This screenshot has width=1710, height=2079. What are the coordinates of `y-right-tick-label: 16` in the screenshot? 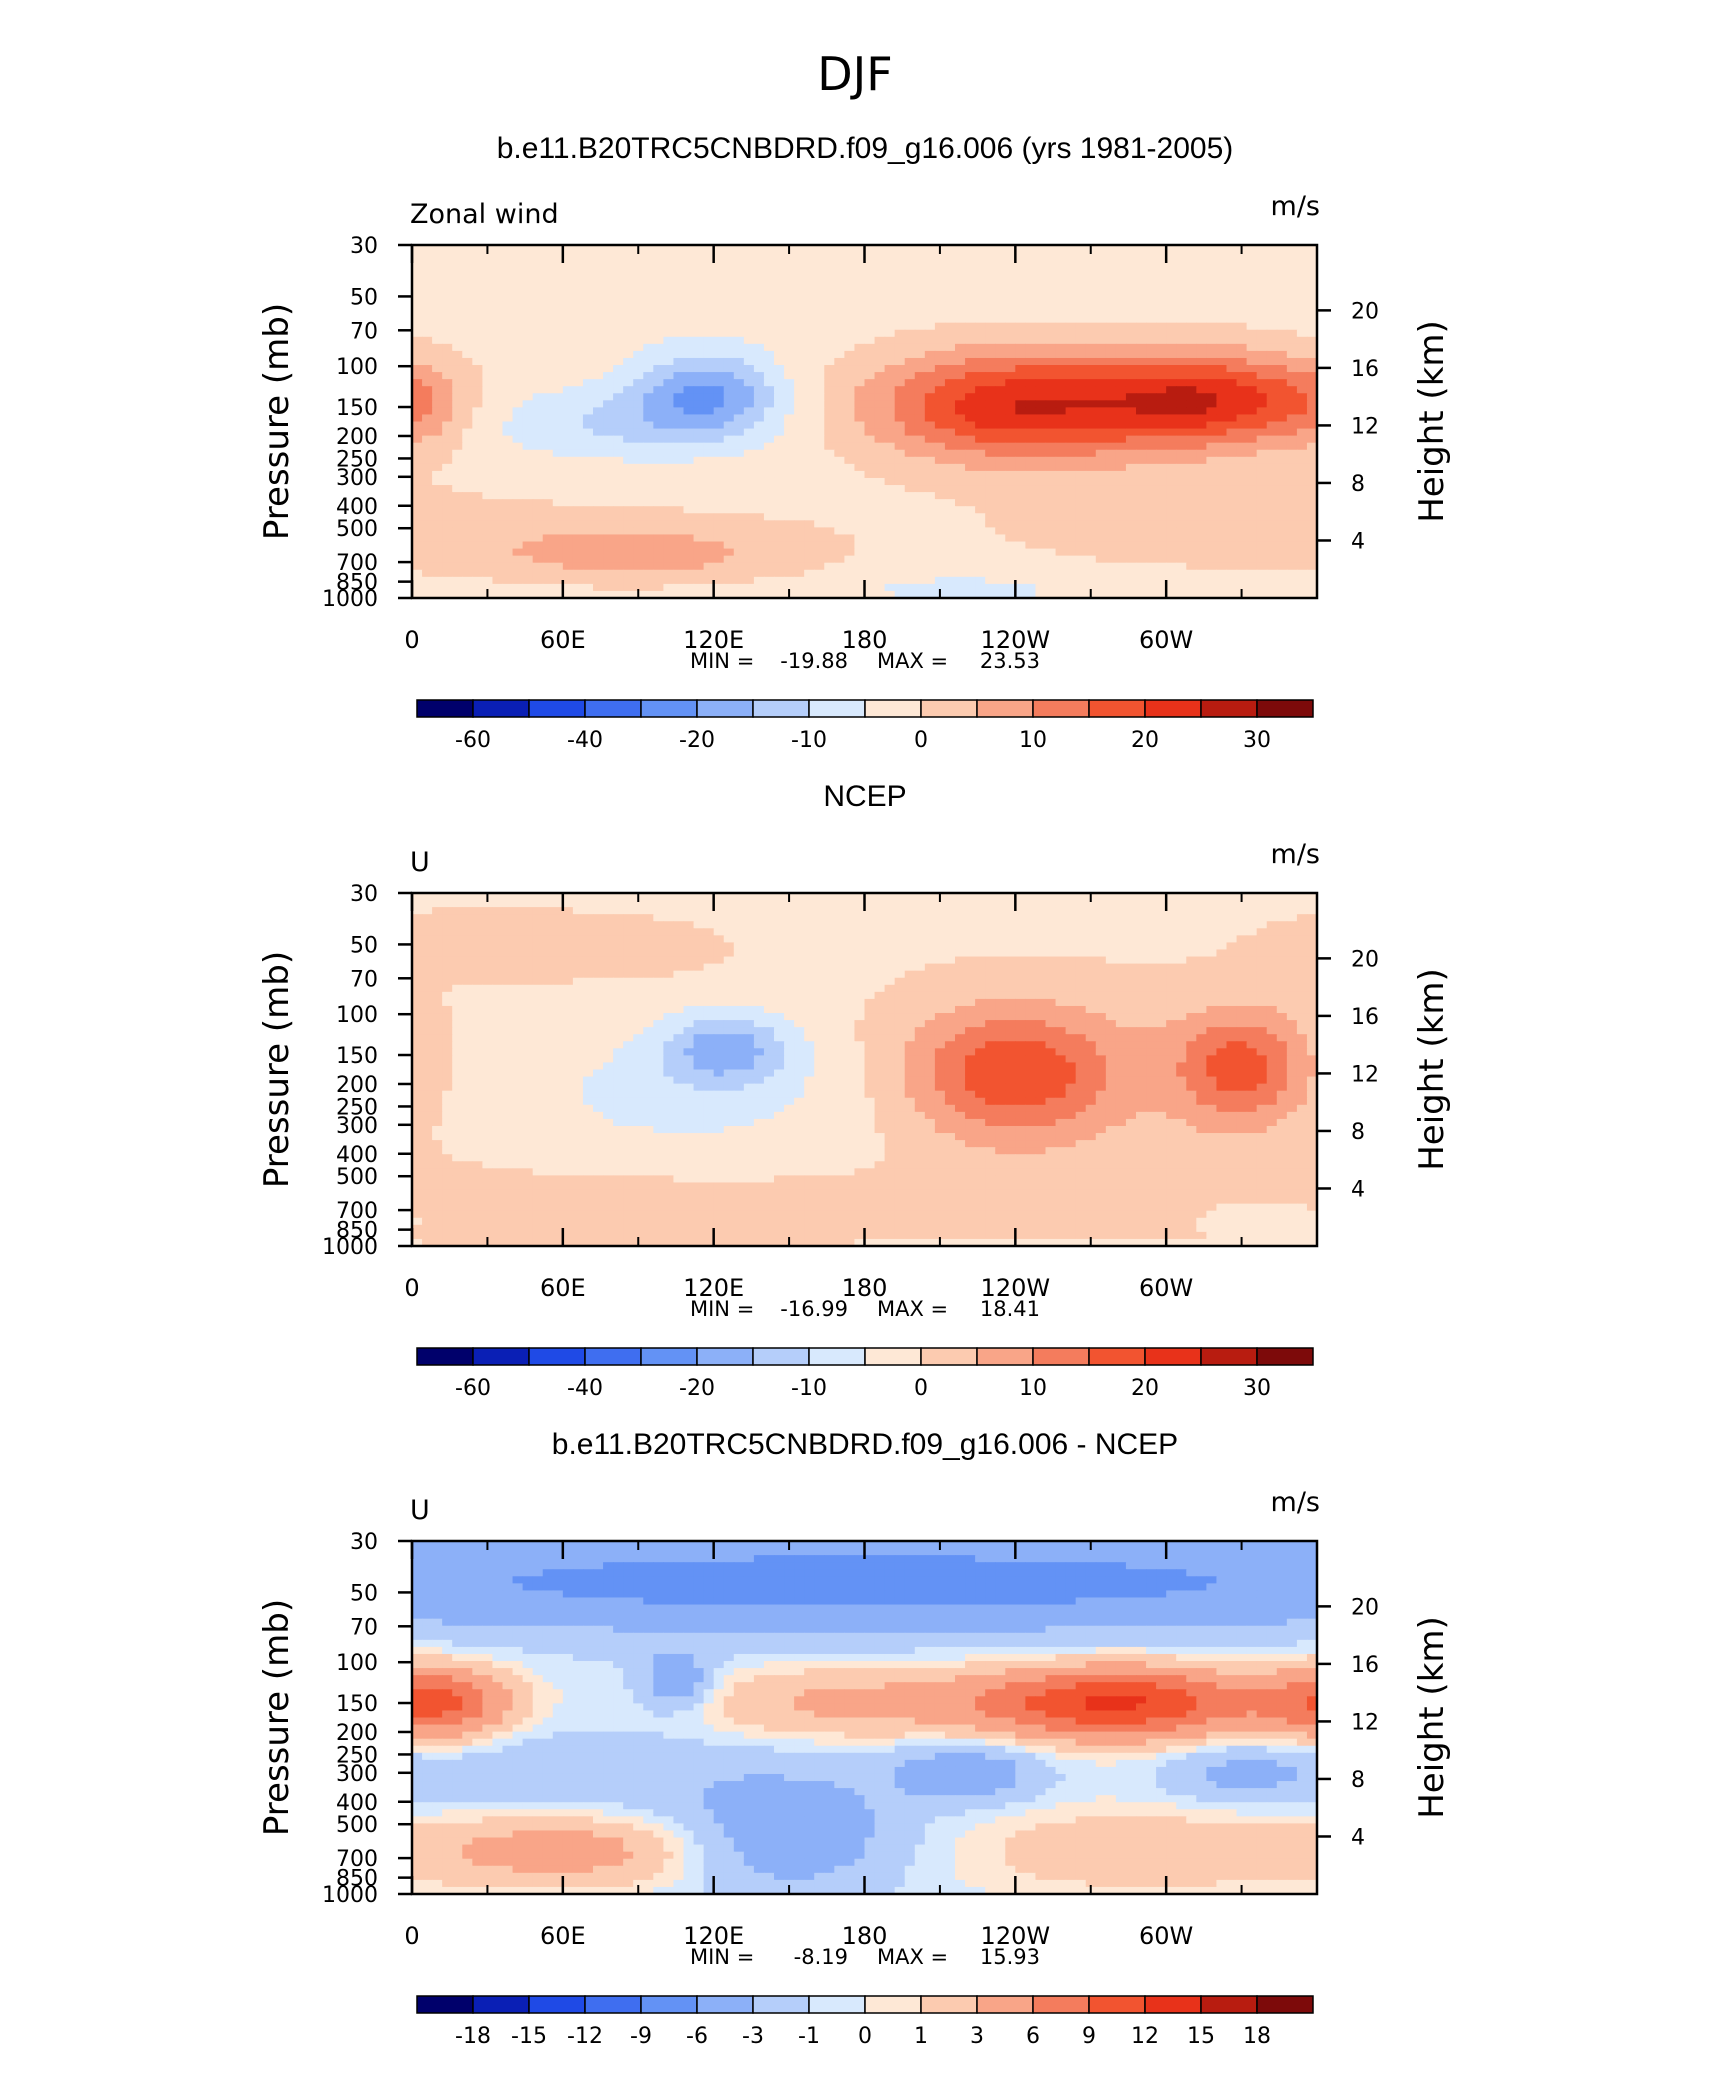 It's located at (1365, 369).